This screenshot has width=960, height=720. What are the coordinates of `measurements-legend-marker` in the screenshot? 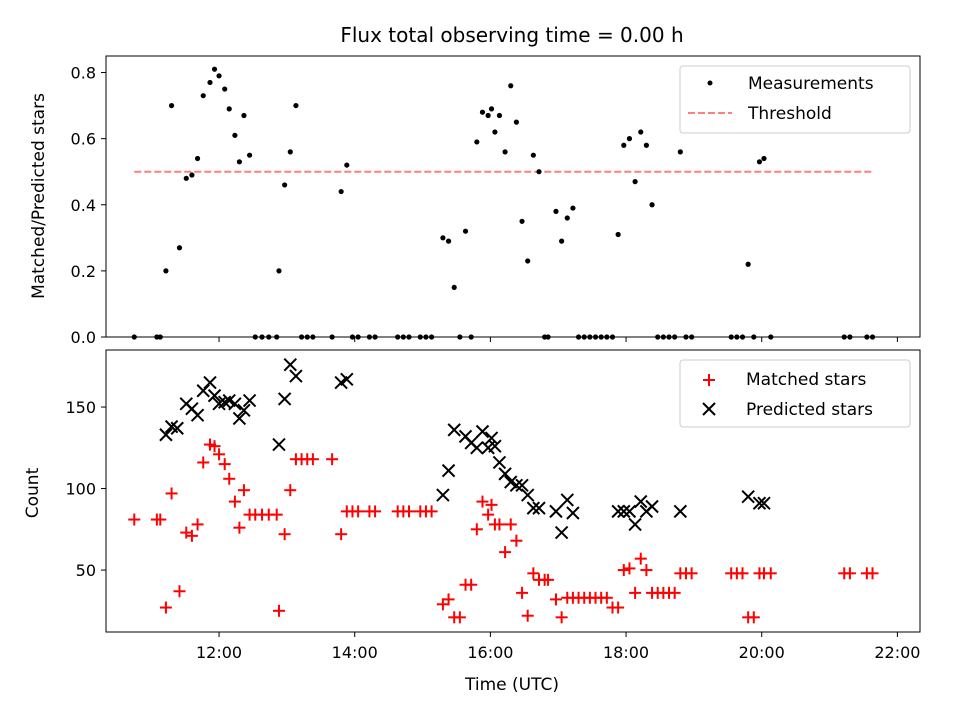 It's located at (710, 83).